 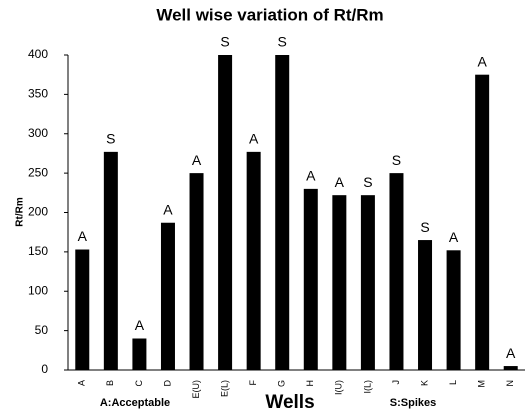 What do you see at coordinates (424, 383) in the screenshot?
I see `x-tick-label: K` at bounding box center [424, 383].